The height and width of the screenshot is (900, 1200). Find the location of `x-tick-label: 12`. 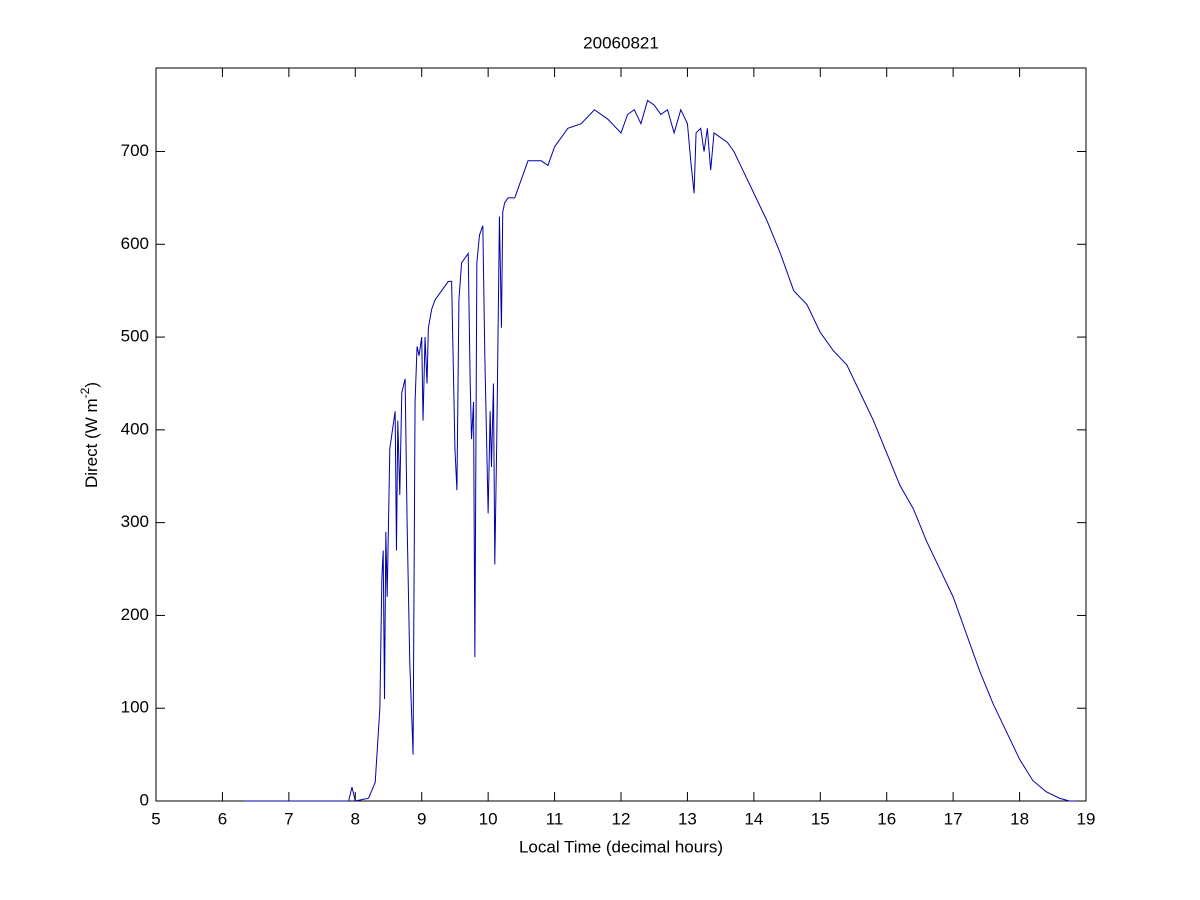

x-tick-label: 12 is located at coordinates (621, 818).